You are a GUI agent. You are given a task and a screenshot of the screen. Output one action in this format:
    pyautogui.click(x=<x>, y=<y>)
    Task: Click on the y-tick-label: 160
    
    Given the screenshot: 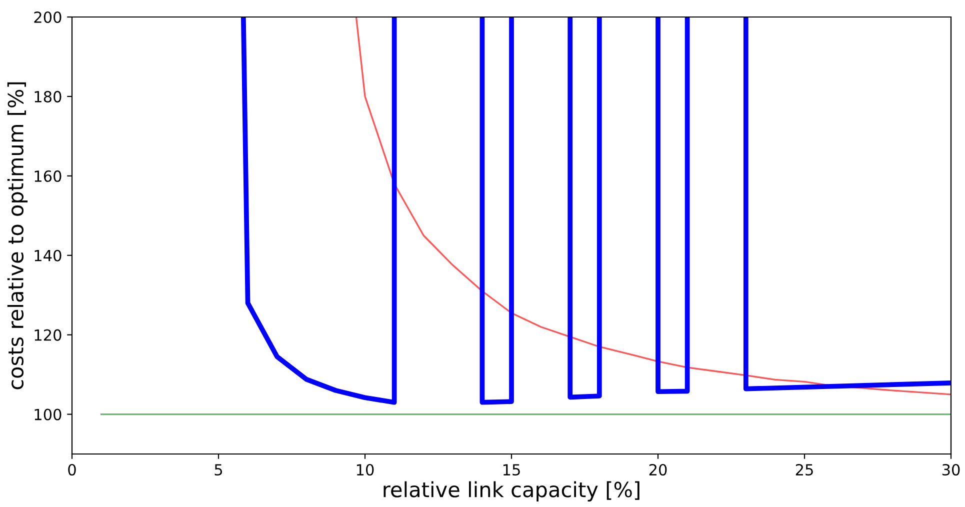 What is the action you would take?
    pyautogui.click(x=48, y=176)
    